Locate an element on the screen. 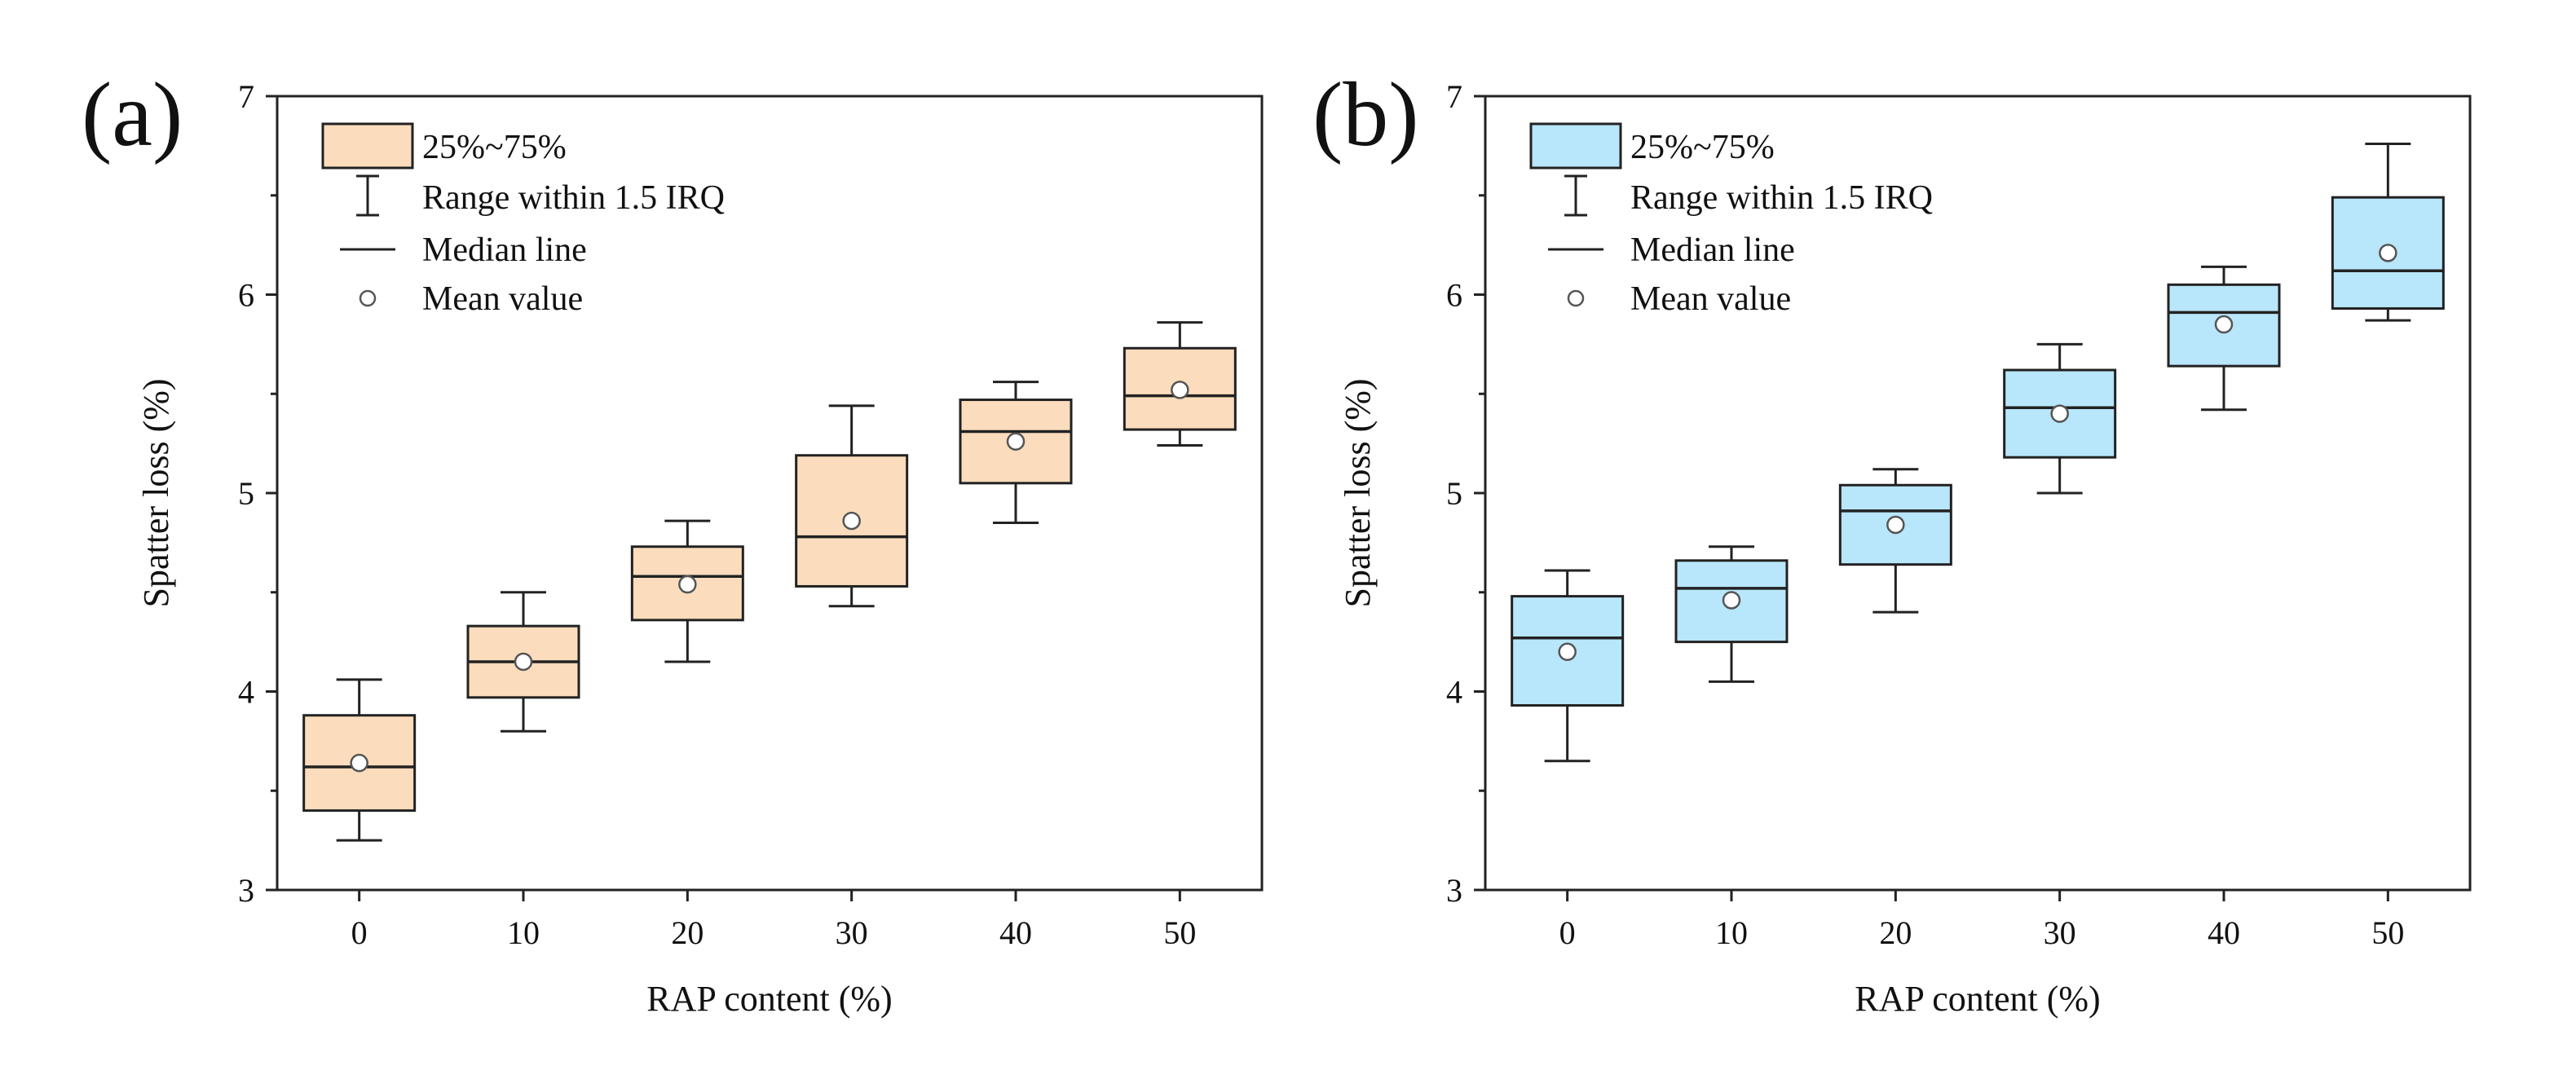 This screenshot has width=2576, height=1066. iqr-box is located at coordinates (1016, 442).